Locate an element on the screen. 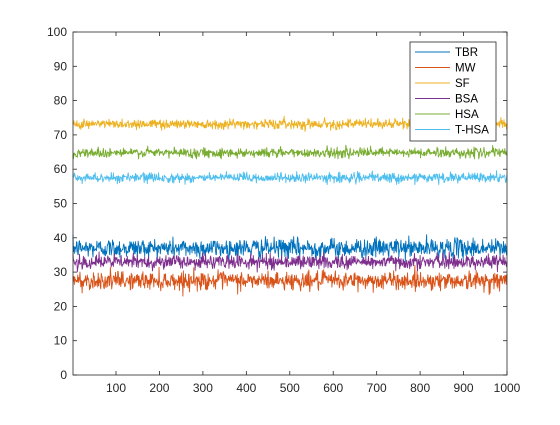 The width and height of the screenshot is (560, 425). legend-label-sf: SF is located at coordinates (462, 84).